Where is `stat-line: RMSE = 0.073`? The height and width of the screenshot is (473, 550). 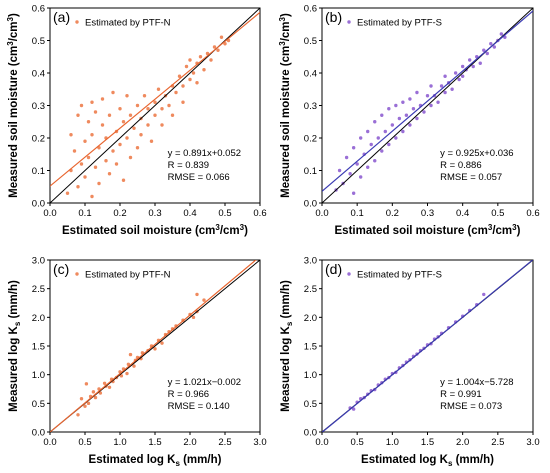
stat-line: RMSE = 0.073 is located at coordinates (471, 406).